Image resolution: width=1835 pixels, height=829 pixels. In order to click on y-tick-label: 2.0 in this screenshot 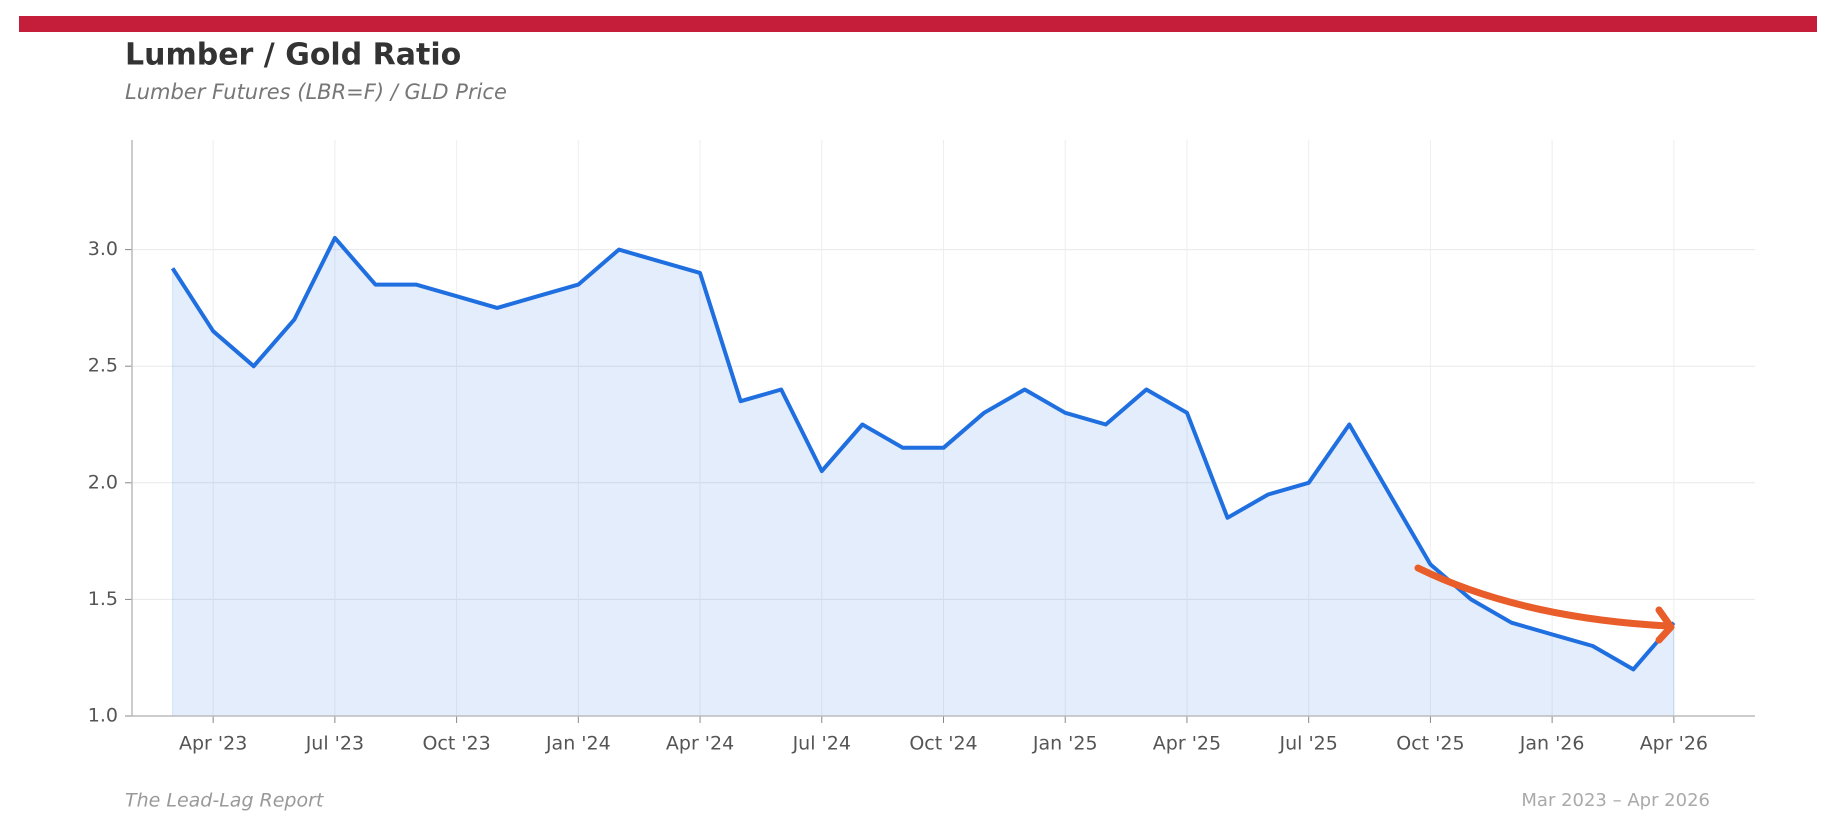, I will do `click(103, 482)`.